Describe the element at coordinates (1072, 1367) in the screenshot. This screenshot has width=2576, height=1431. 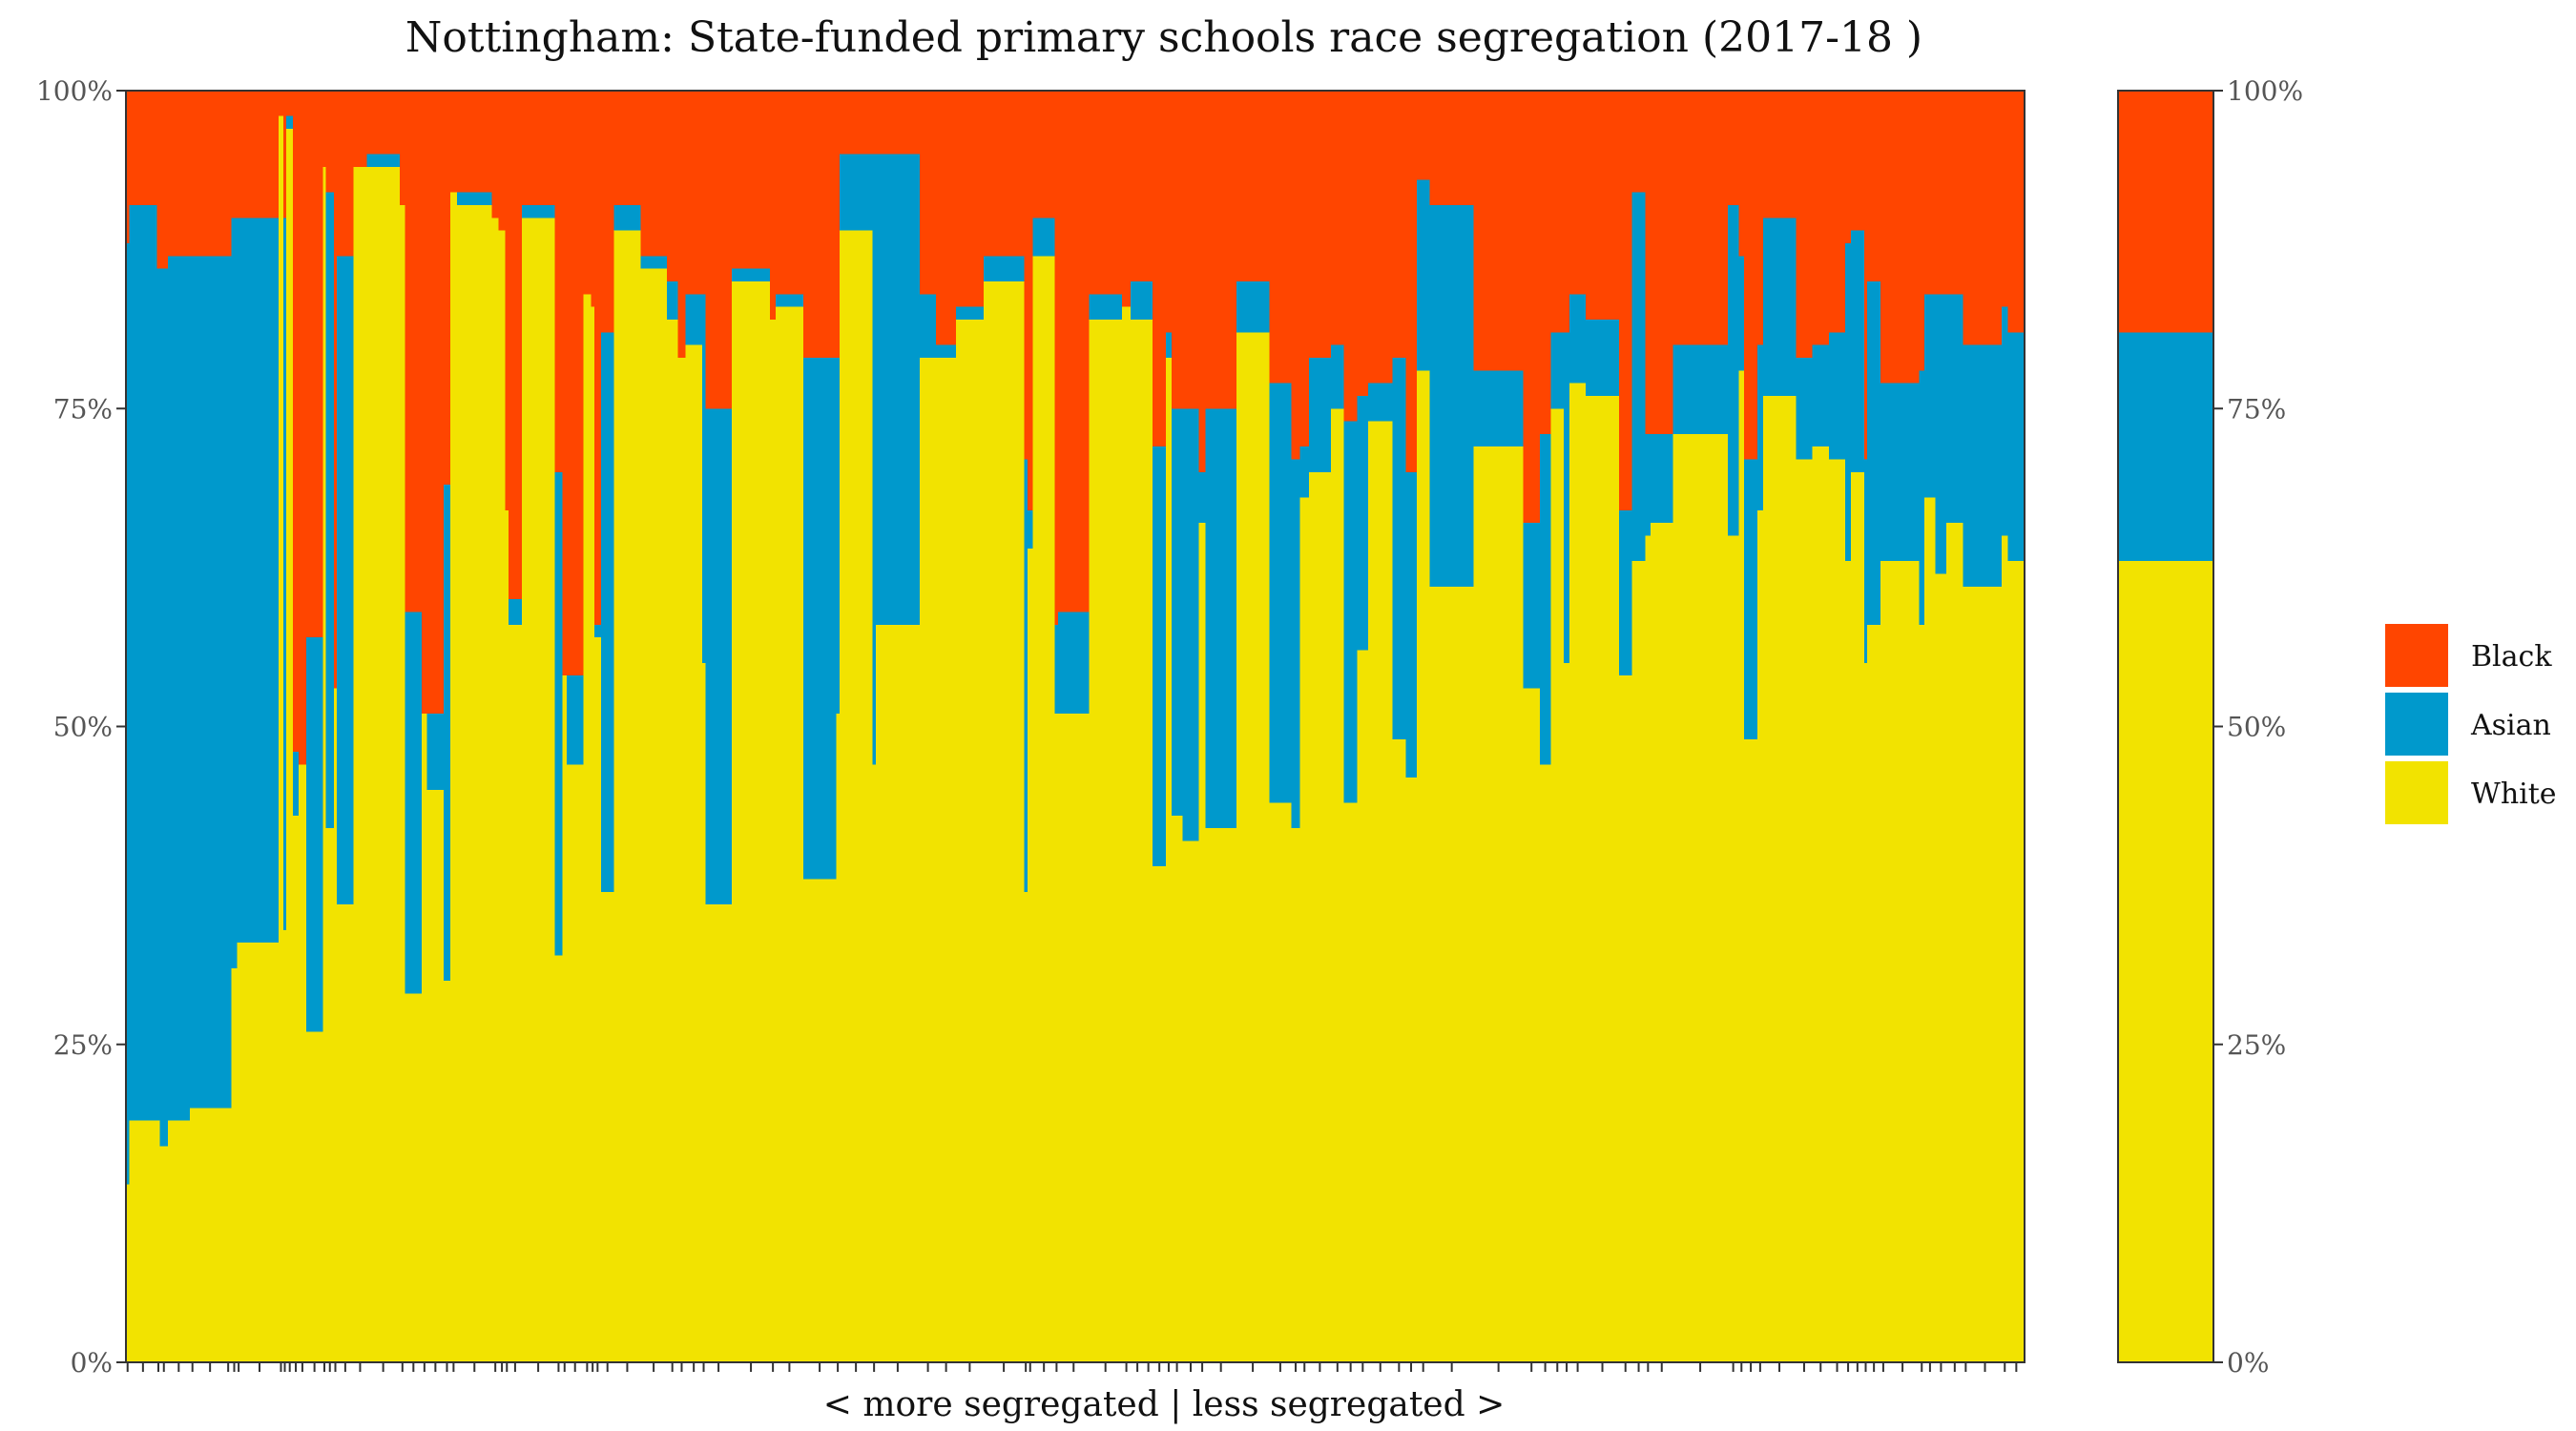
I see `x-ticks` at that location.